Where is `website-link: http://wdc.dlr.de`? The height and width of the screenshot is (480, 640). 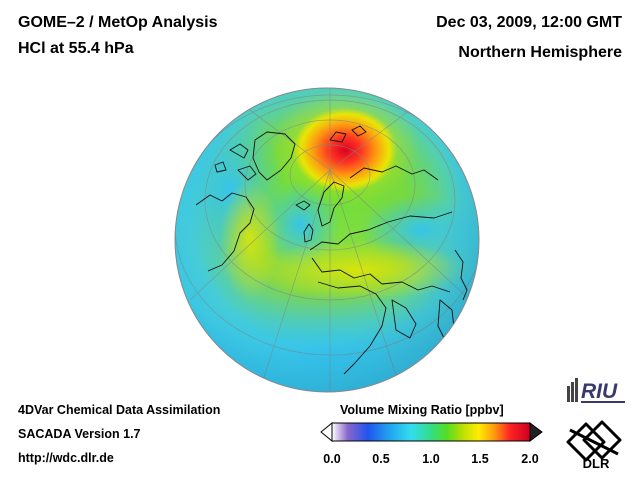 website-link: http://wdc.dlr.de is located at coordinates (66, 458).